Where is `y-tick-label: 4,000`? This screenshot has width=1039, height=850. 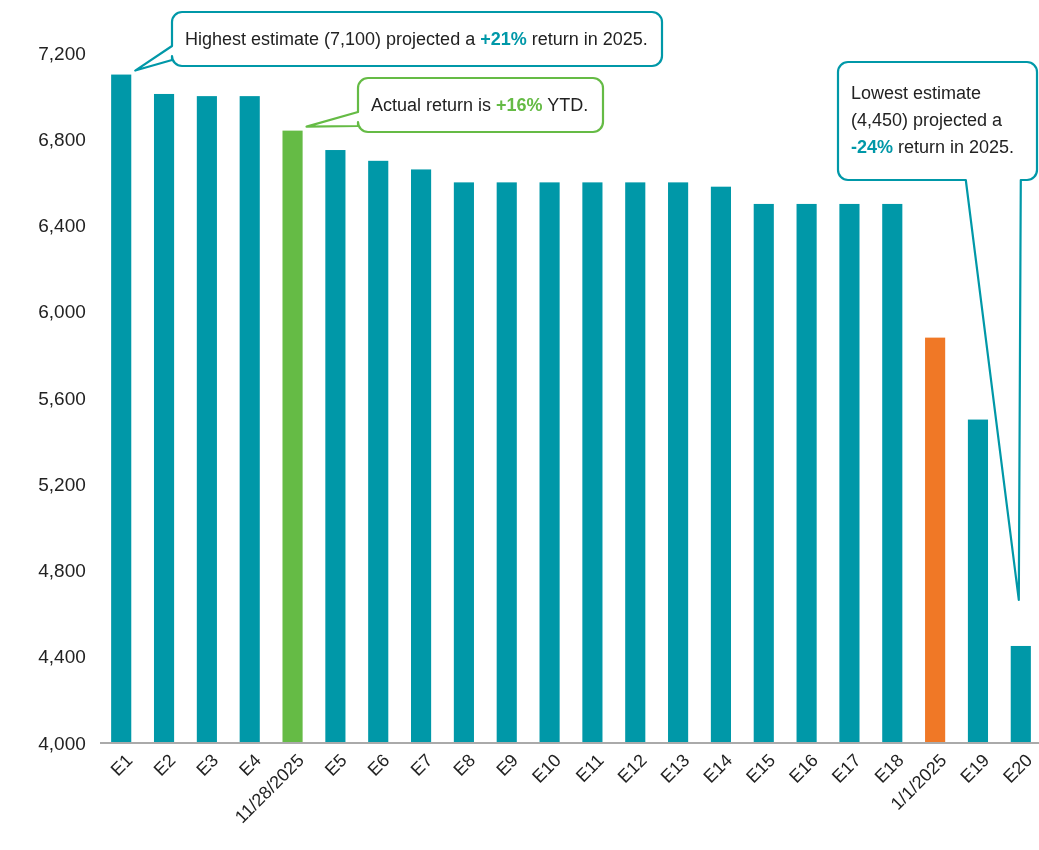 y-tick-label: 4,000 is located at coordinates (62, 743).